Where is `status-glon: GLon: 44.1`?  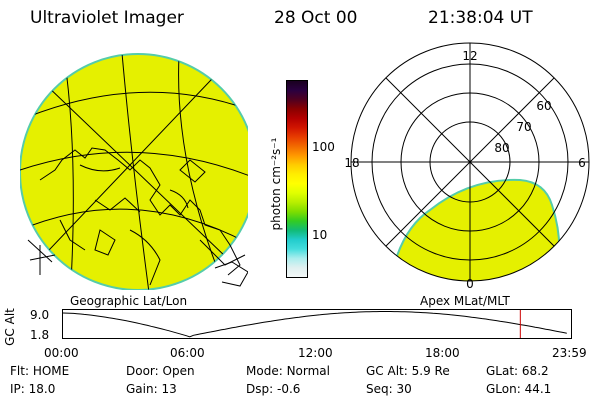
status-glon: GLon: 44.1 is located at coordinates (519, 389).